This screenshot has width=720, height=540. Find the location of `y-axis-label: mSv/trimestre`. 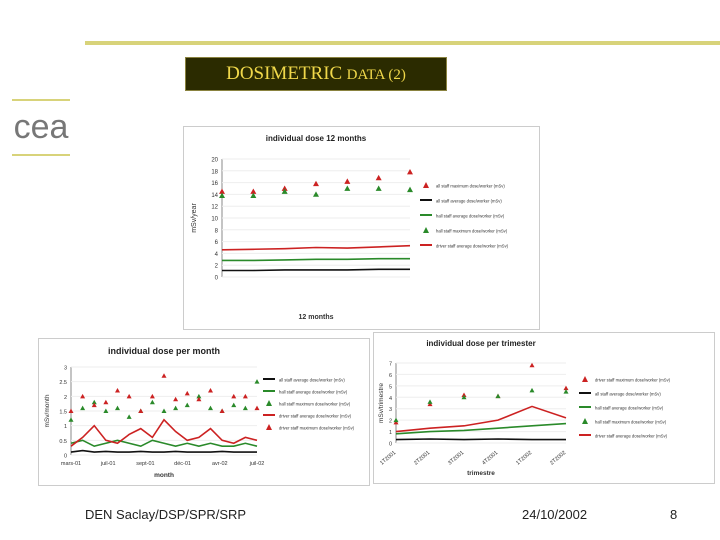

y-axis-label: mSv/trimestre is located at coordinates (381, 403).